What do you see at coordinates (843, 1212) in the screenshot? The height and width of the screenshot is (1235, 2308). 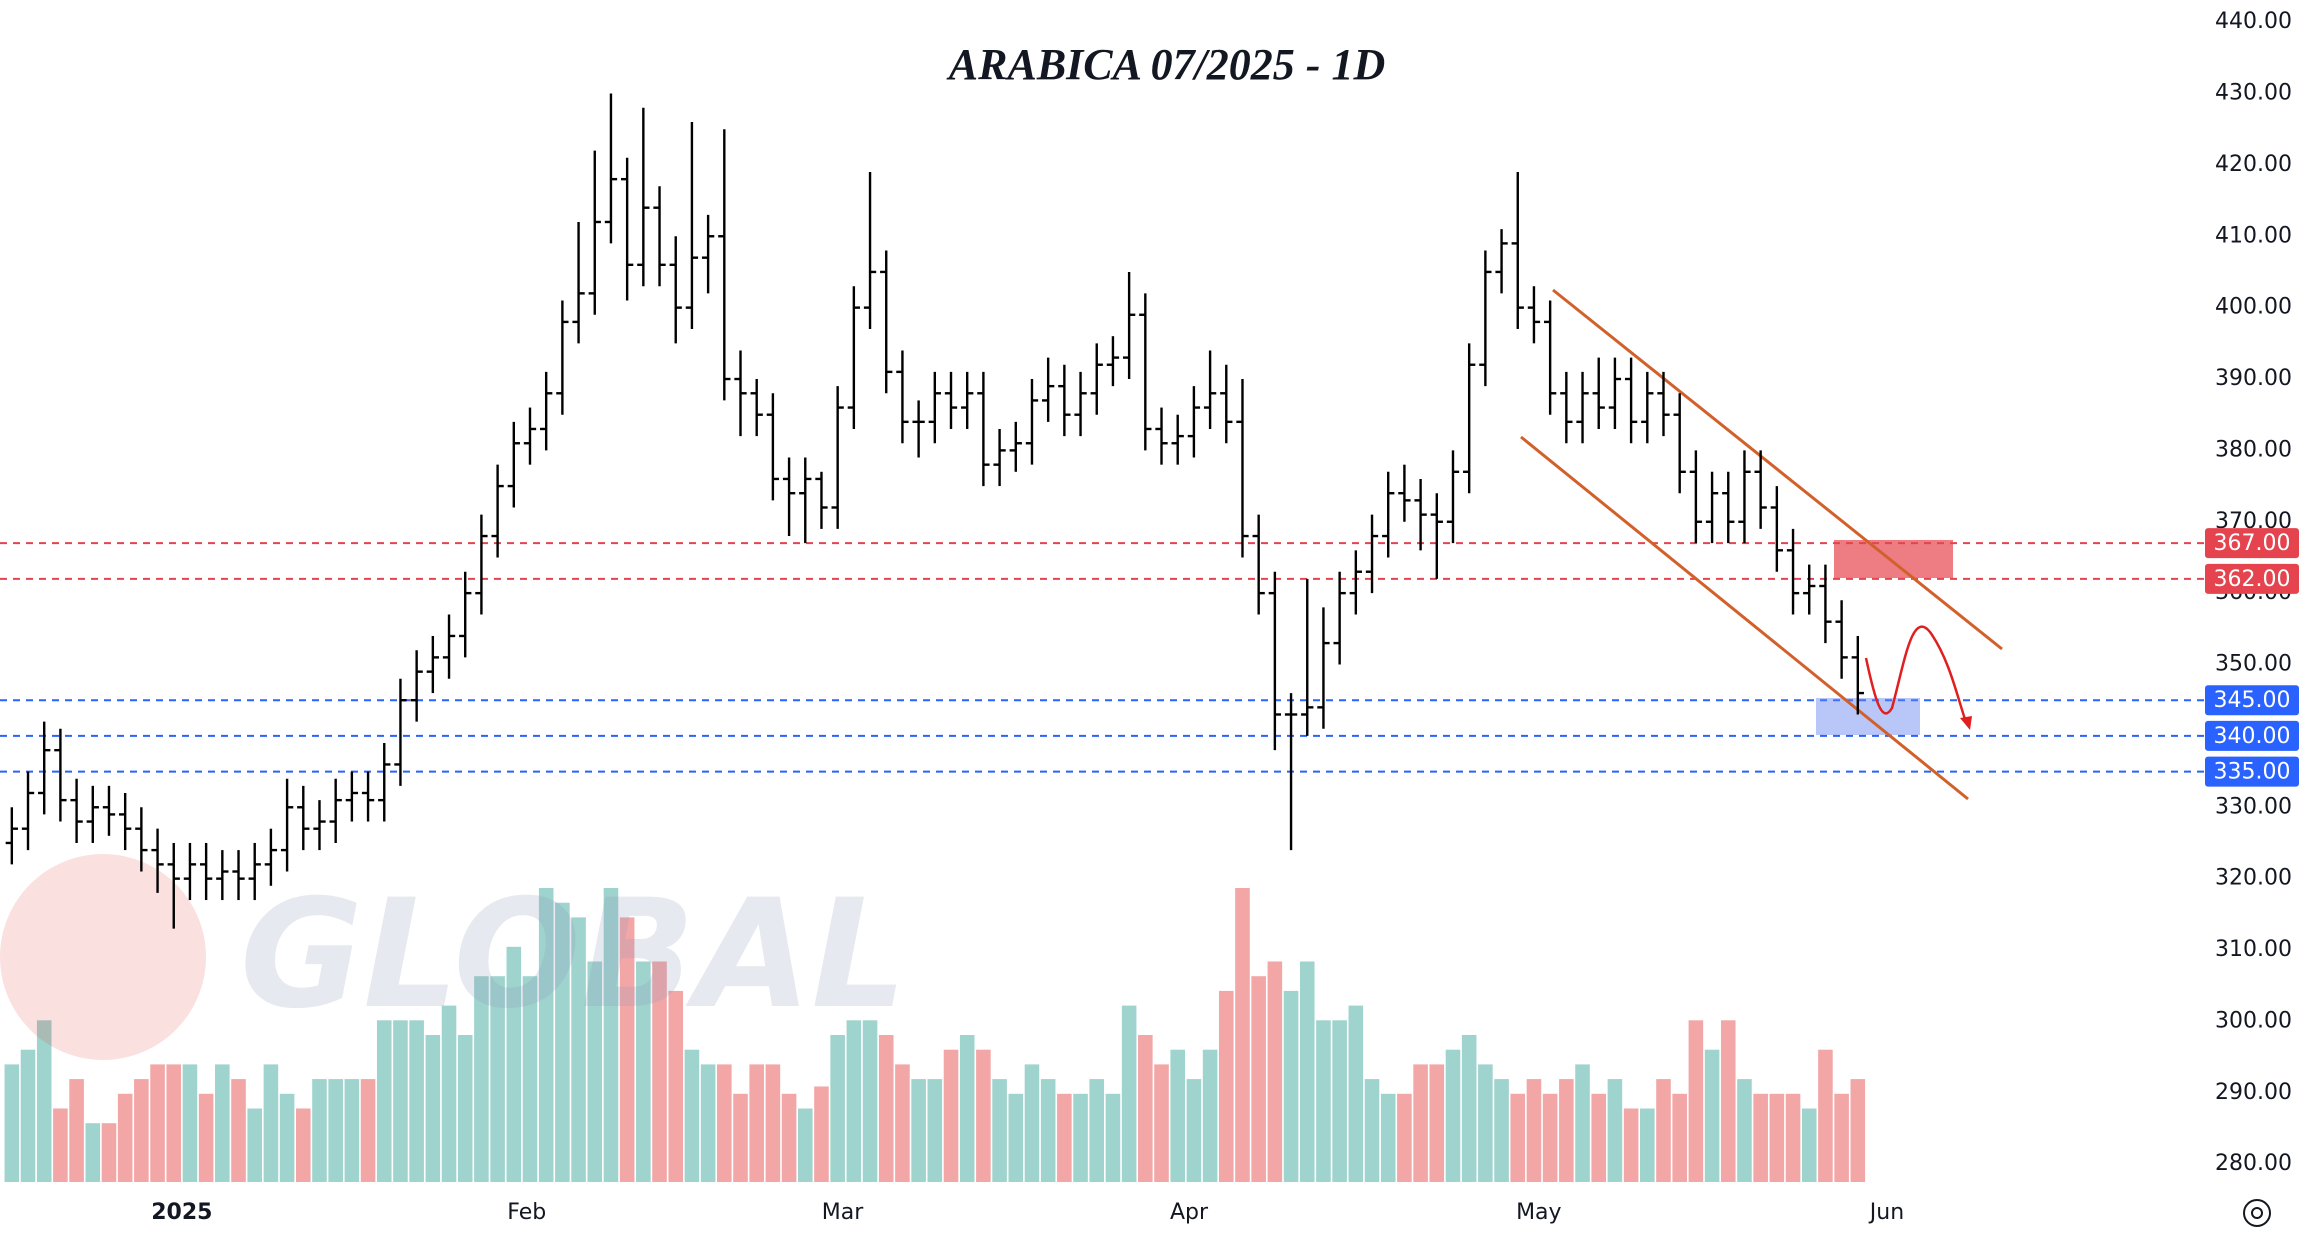 I see `x-tick-label: Mar` at bounding box center [843, 1212].